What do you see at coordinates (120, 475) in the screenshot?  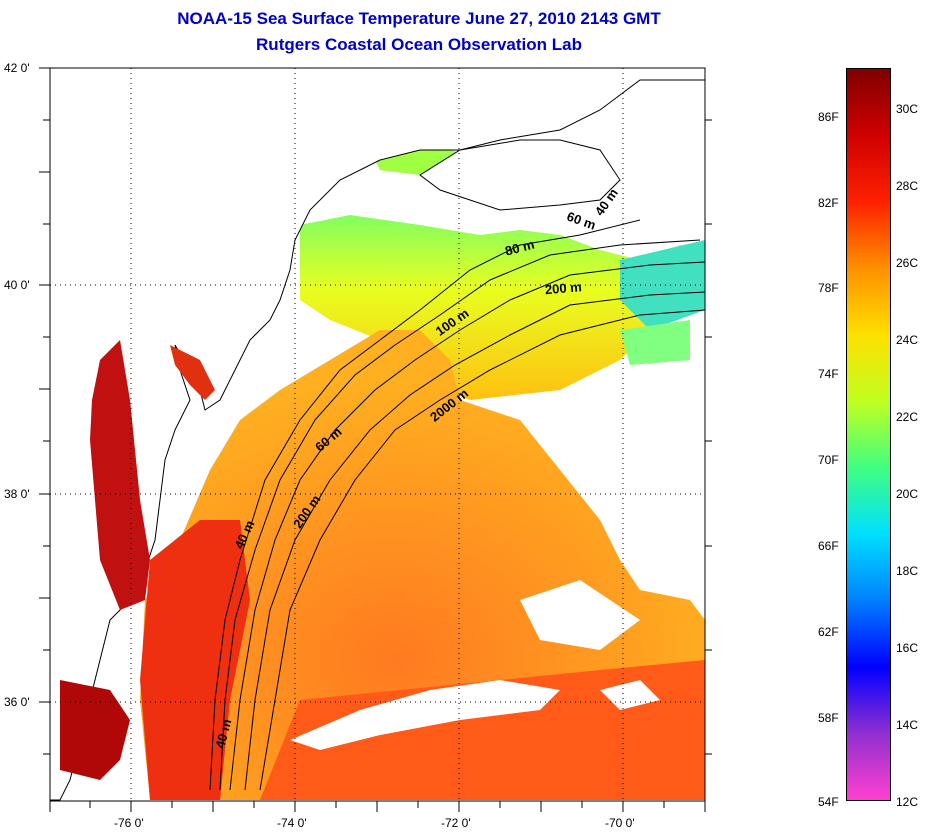 I see `chesapeake-bay` at bounding box center [120, 475].